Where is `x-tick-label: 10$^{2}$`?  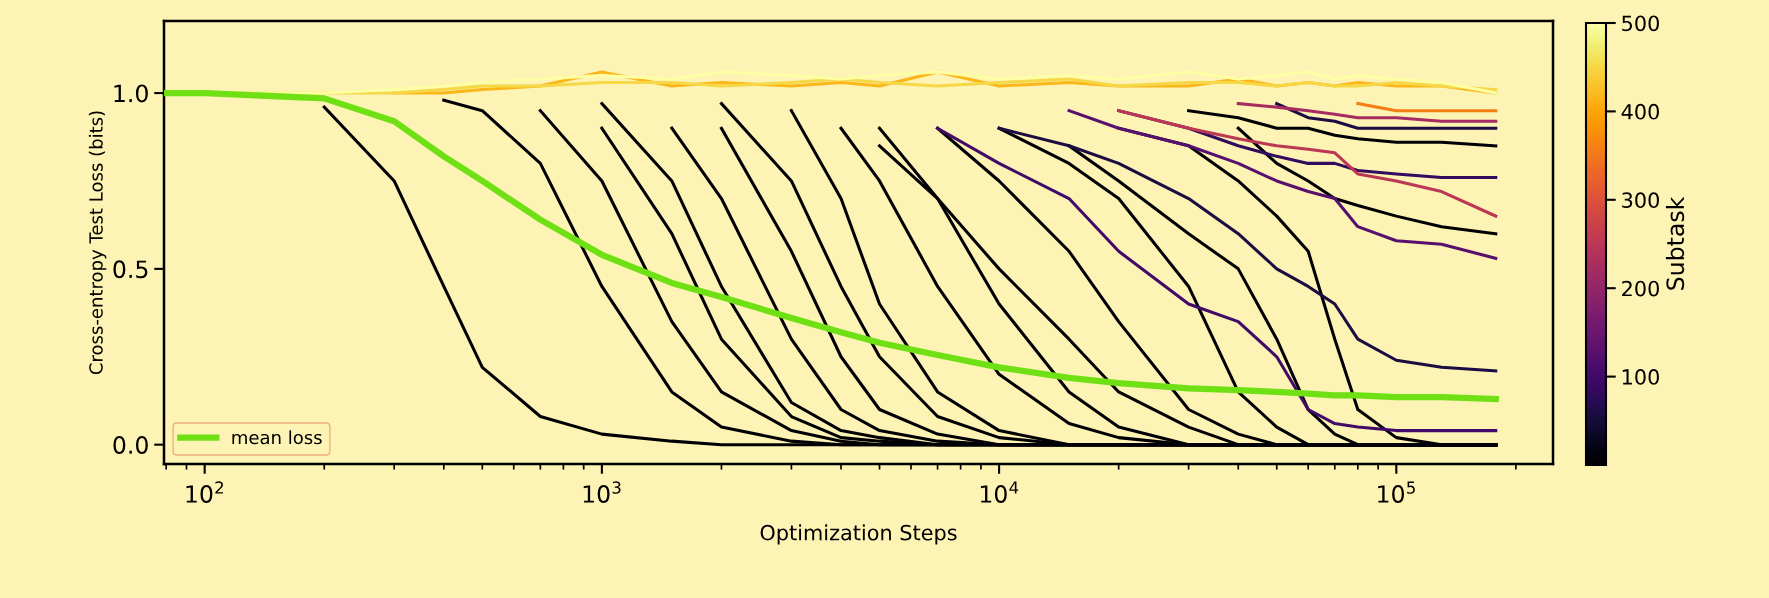 x-tick-label: 10$^{2}$ is located at coordinates (205, 492).